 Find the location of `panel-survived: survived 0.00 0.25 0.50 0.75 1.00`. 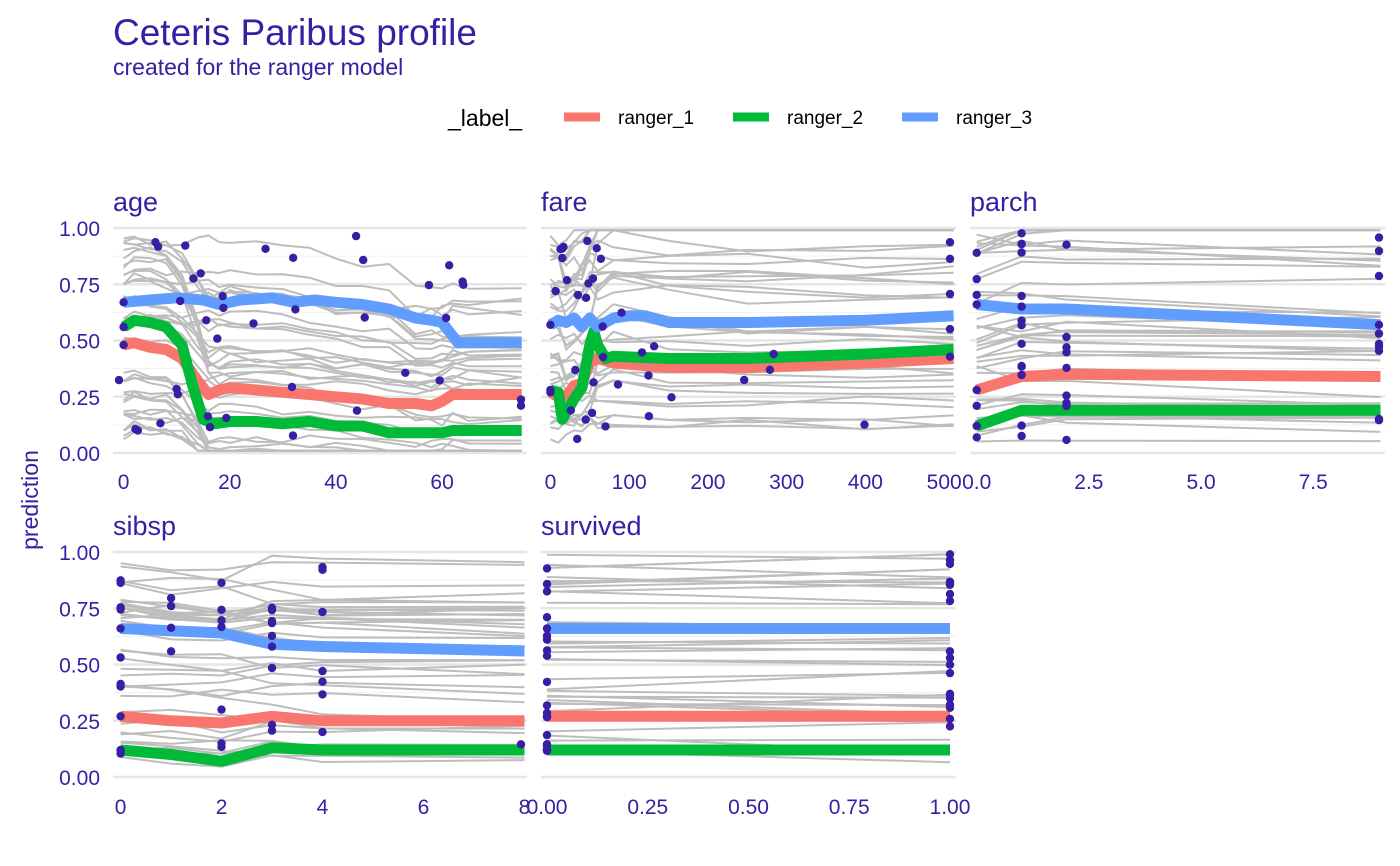

panel-survived: survived 0.00 0.25 0.50 0.75 1.00 is located at coordinates (749, 665).